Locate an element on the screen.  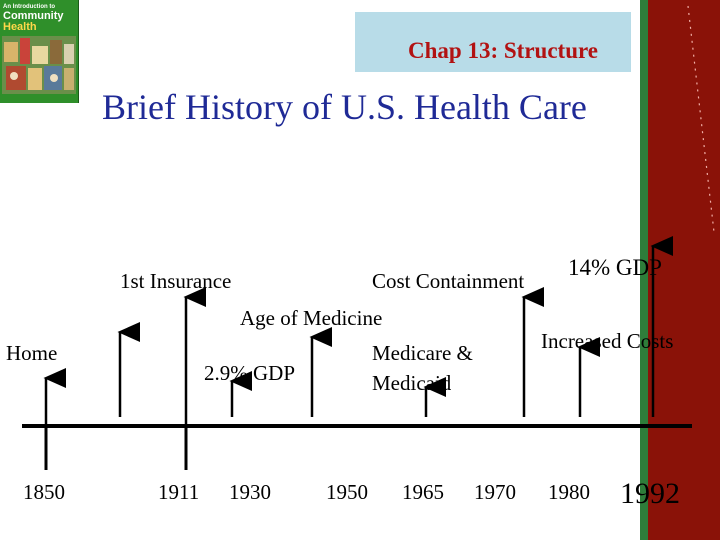
book-title-community: Community is located at coordinates (33, 16).